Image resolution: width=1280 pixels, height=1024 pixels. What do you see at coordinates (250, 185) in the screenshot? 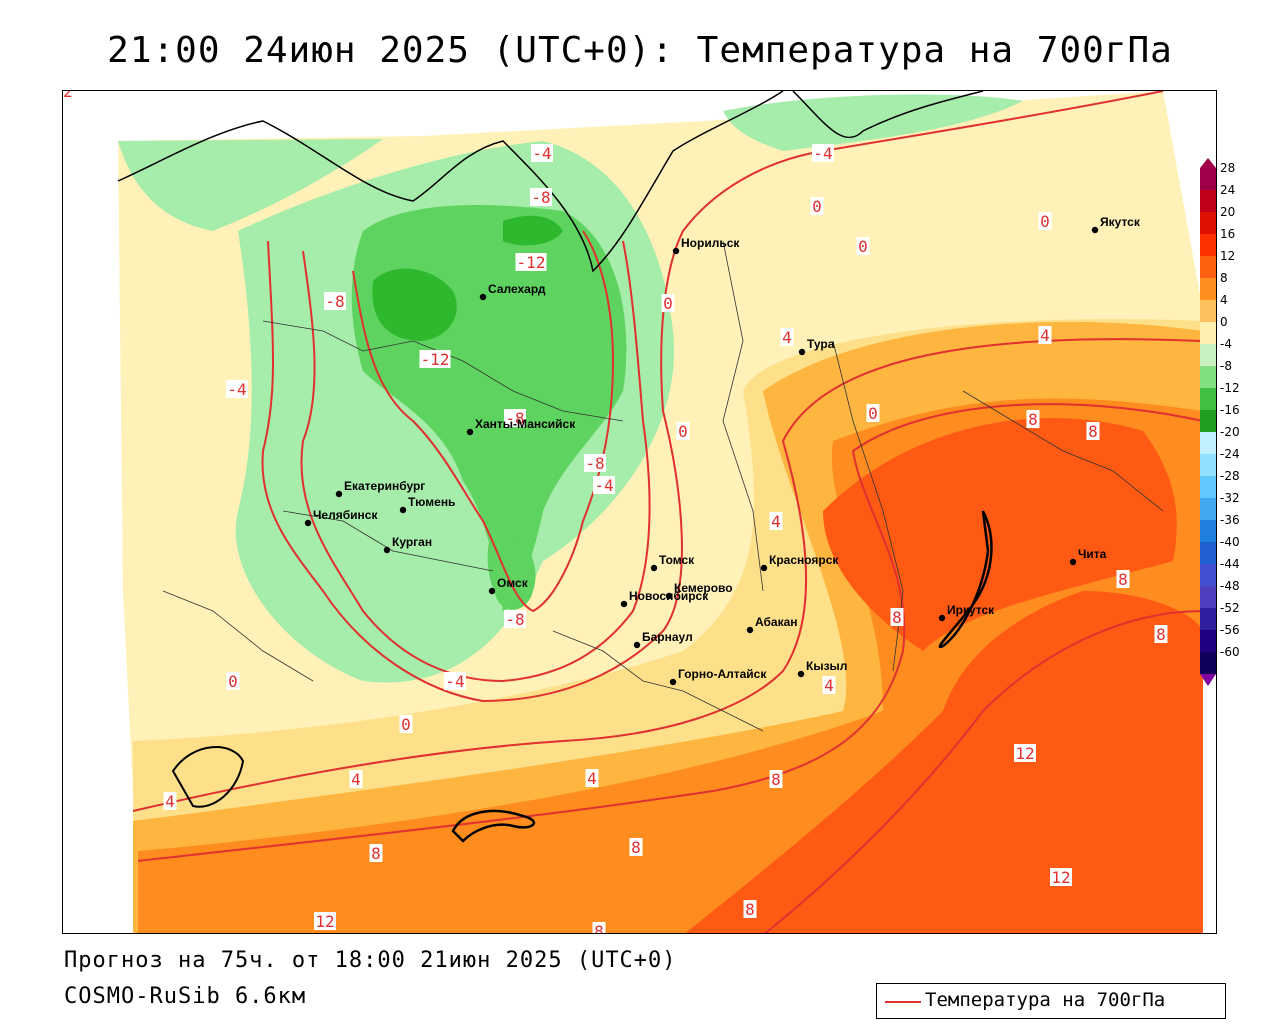
I see `band-green-light-north` at bounding box center [250, 185].